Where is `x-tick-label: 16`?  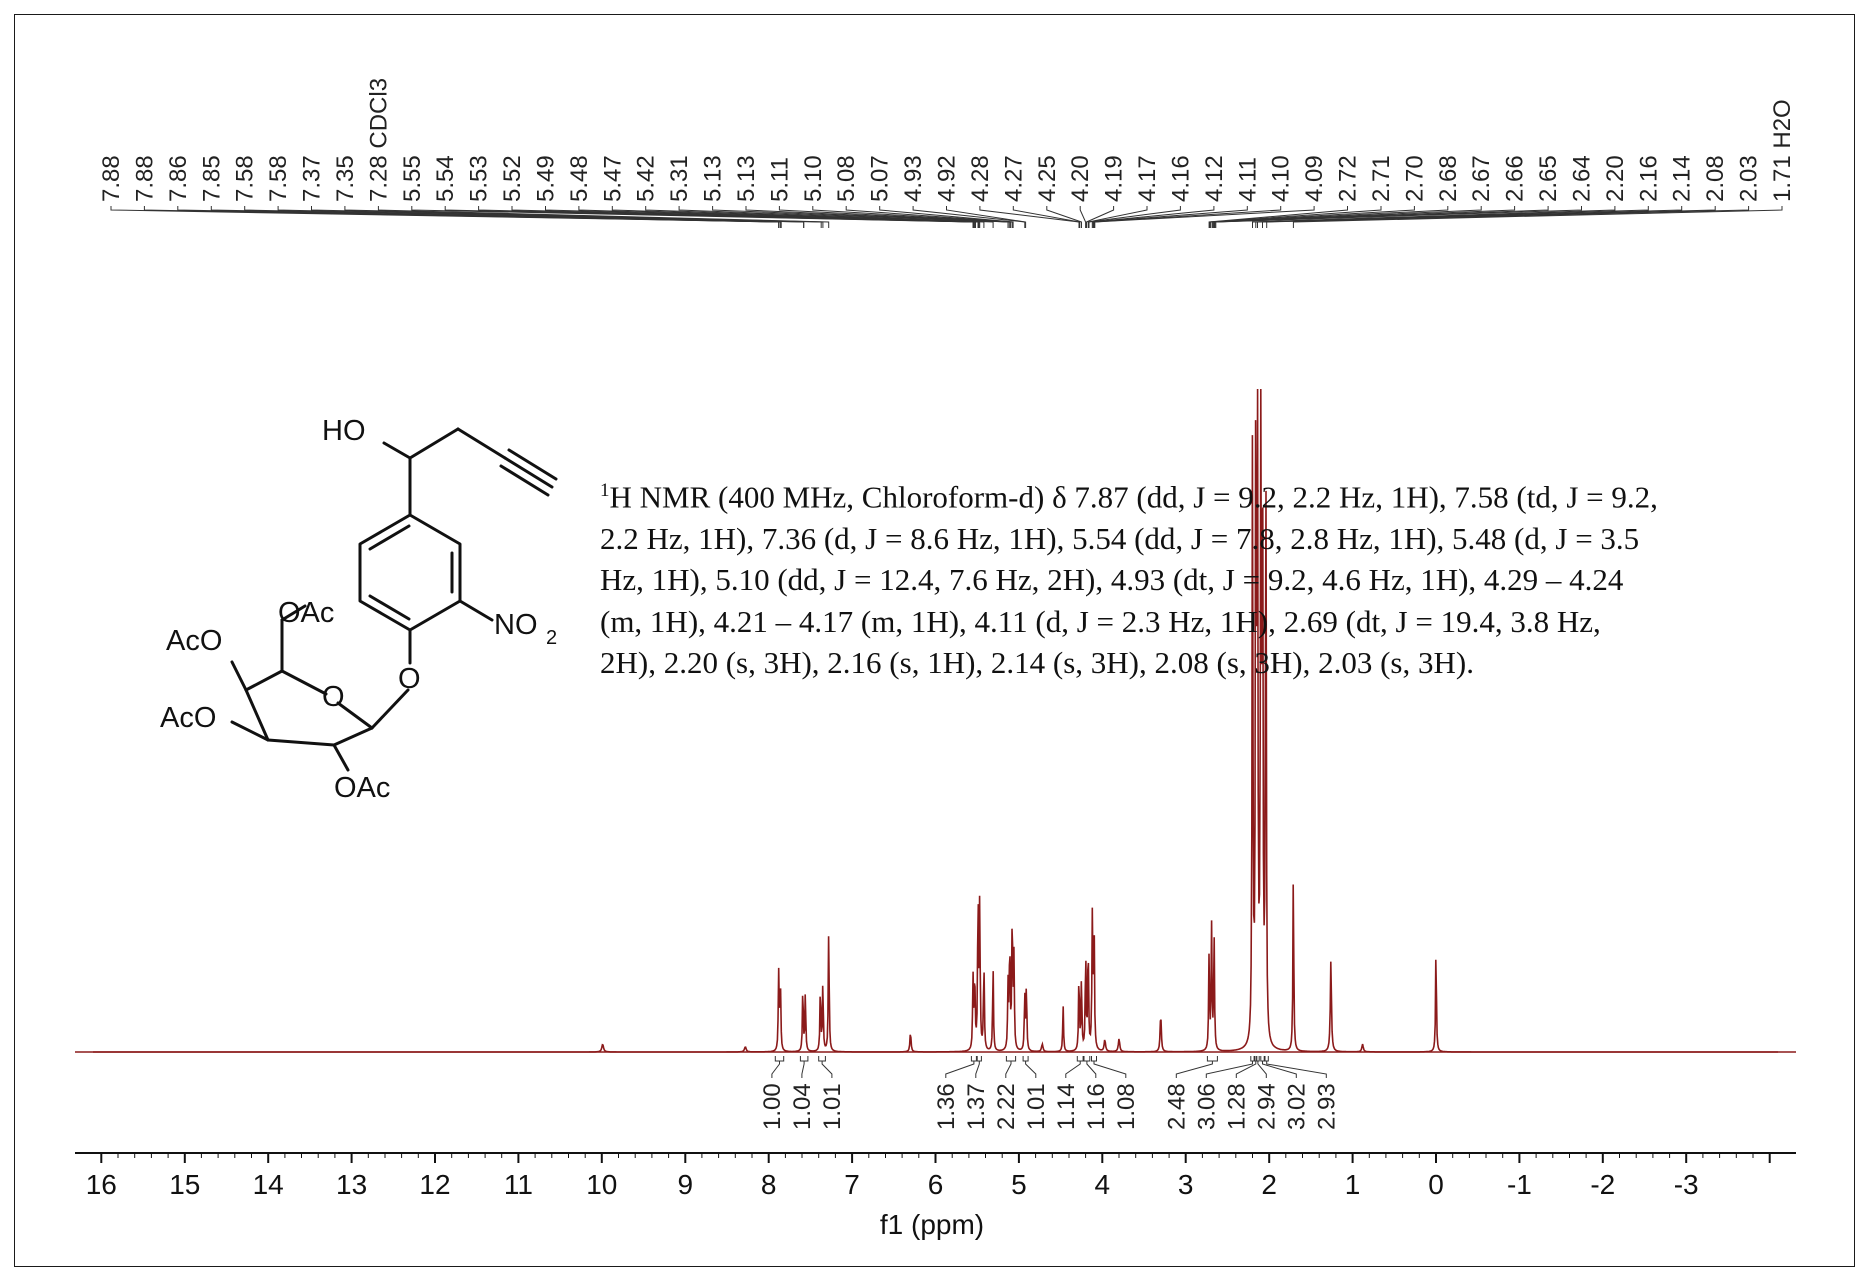
x-tick-label: 16 is located at coordinates (101, 1184).